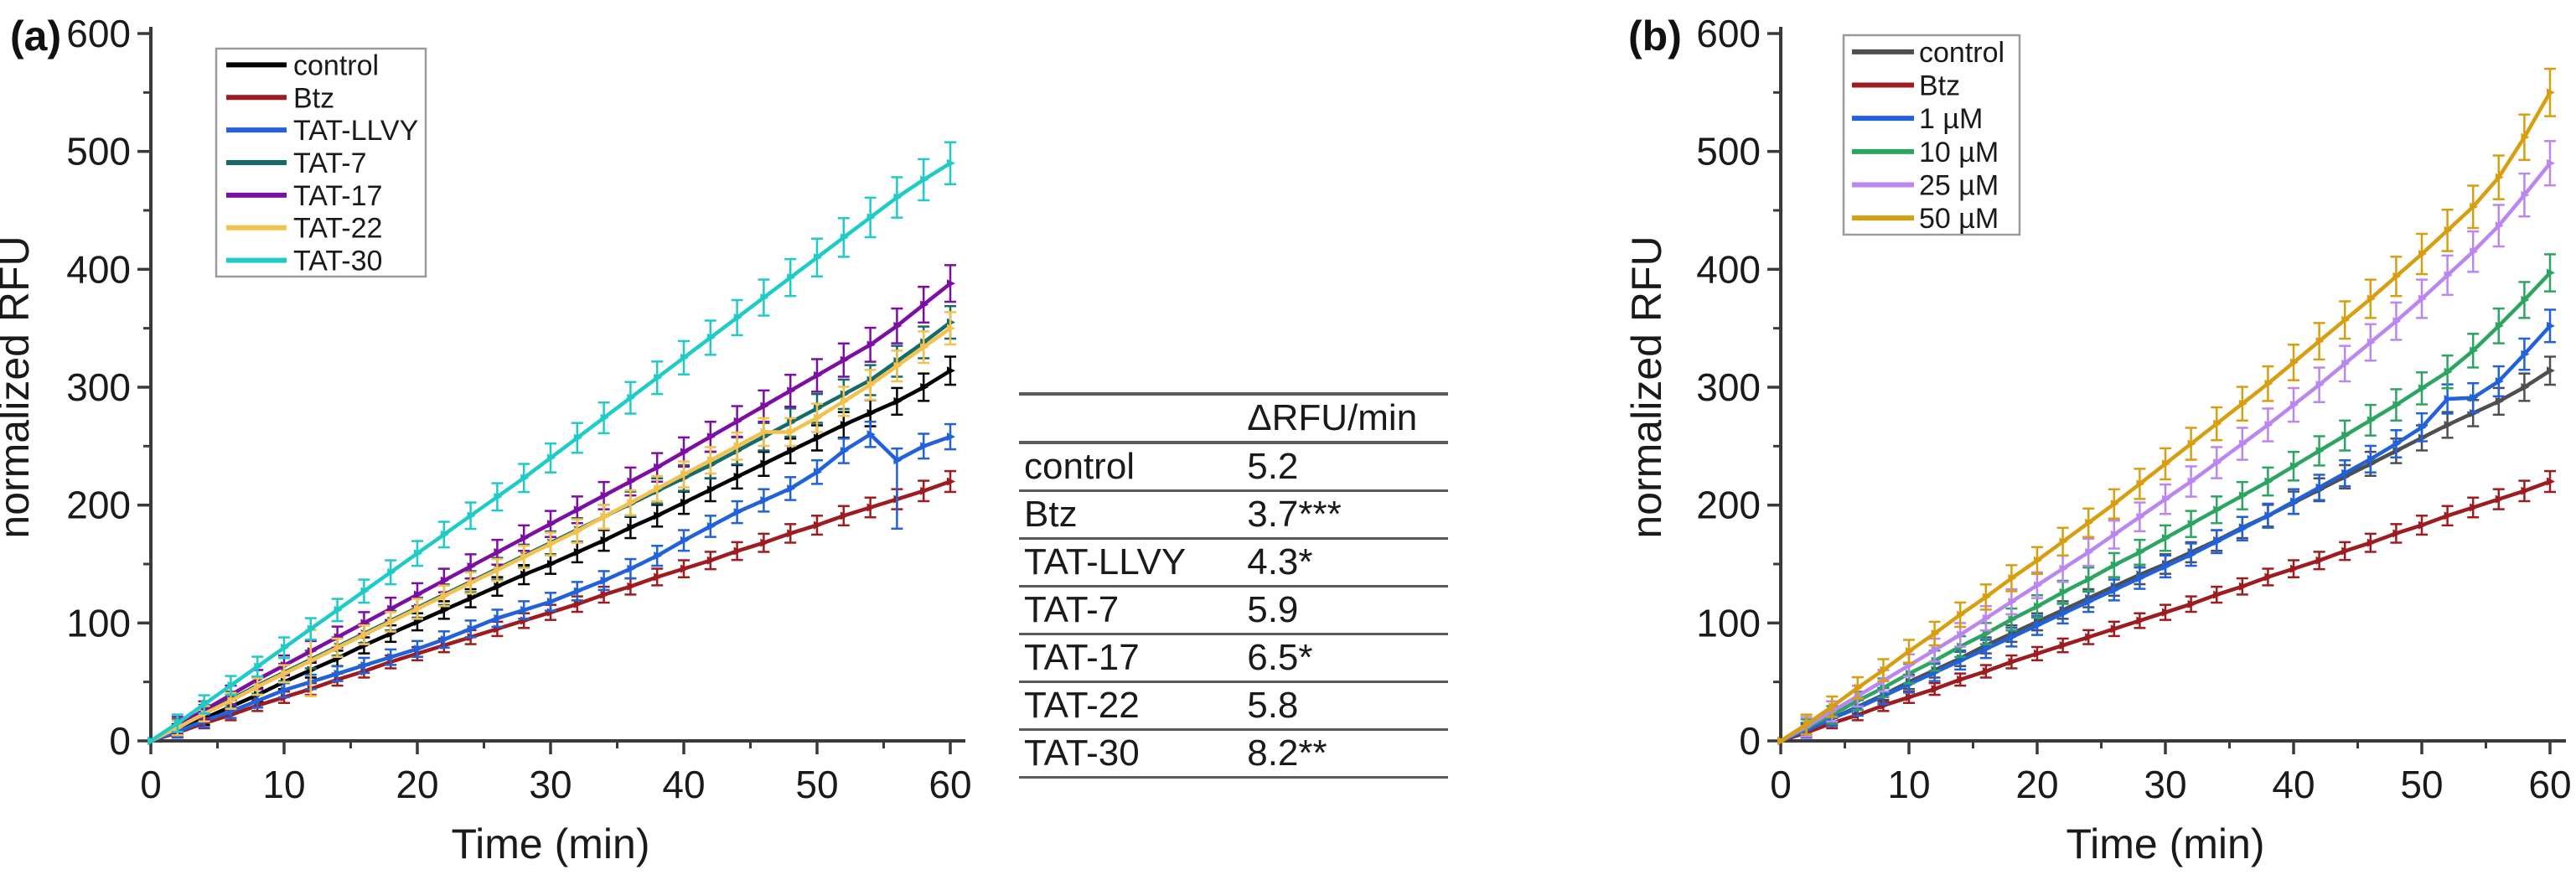 The width and height of the screenshot is (2576, 880). Describe the element at coordinates (1728, 269) in the screenshot. I see `y-tick-label: 400` at that location.